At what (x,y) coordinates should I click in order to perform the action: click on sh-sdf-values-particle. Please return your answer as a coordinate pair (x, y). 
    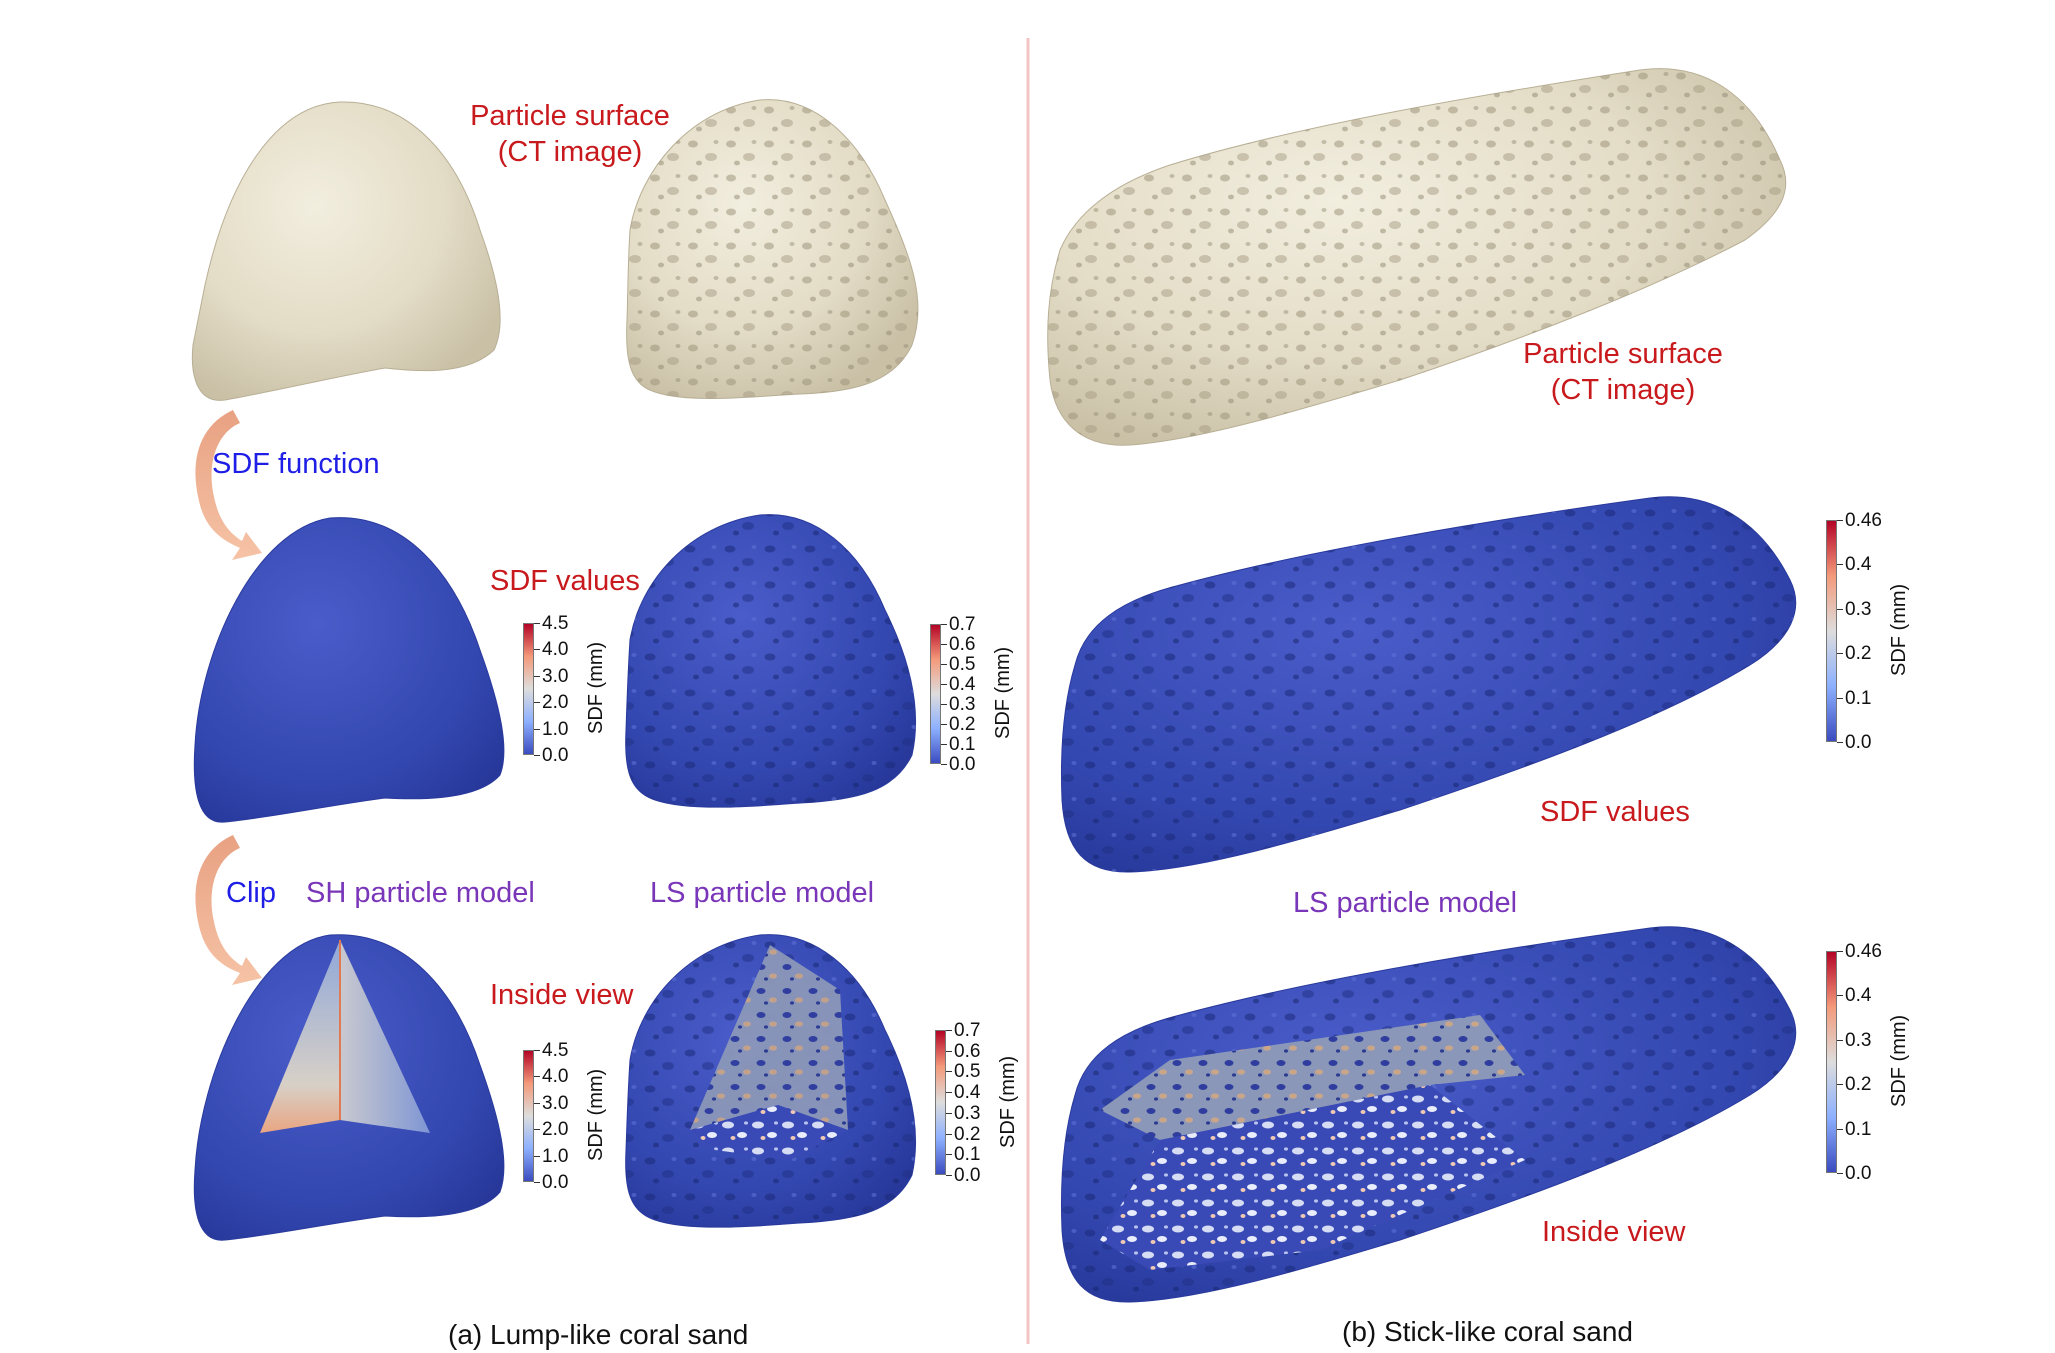
    Looking at the image, I should click on (349, 670).